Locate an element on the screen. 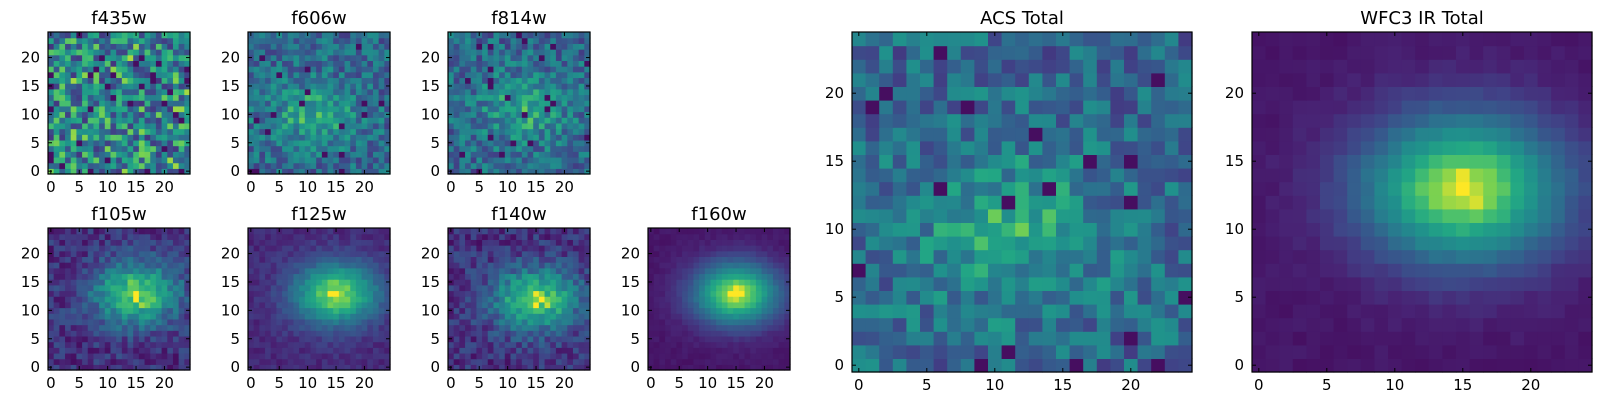 Image resolution: width=1600 pixels, height=400 pixels. x-tick-label: 15 is located at coordinates (135, 383).